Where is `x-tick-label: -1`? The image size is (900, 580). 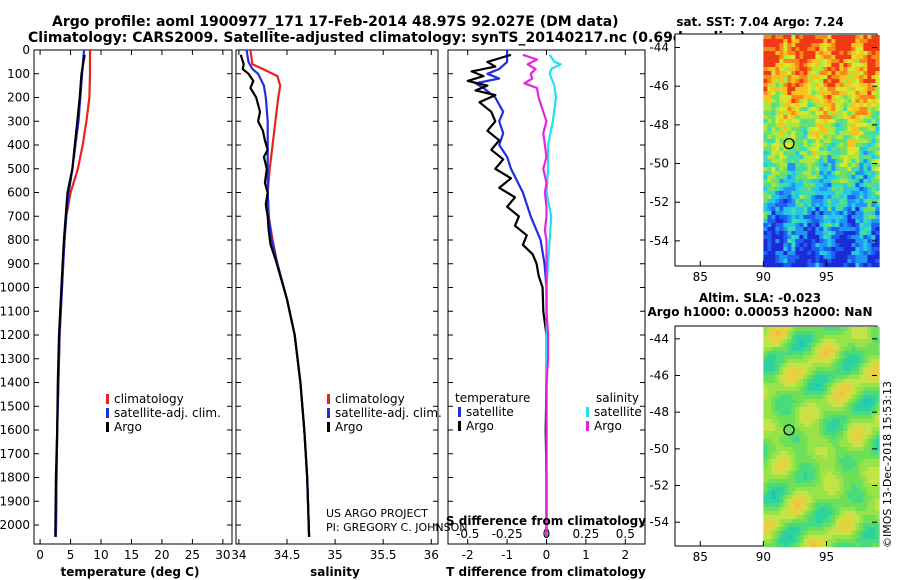
x-tick-label: -1 is located at coordinates (507, 555).